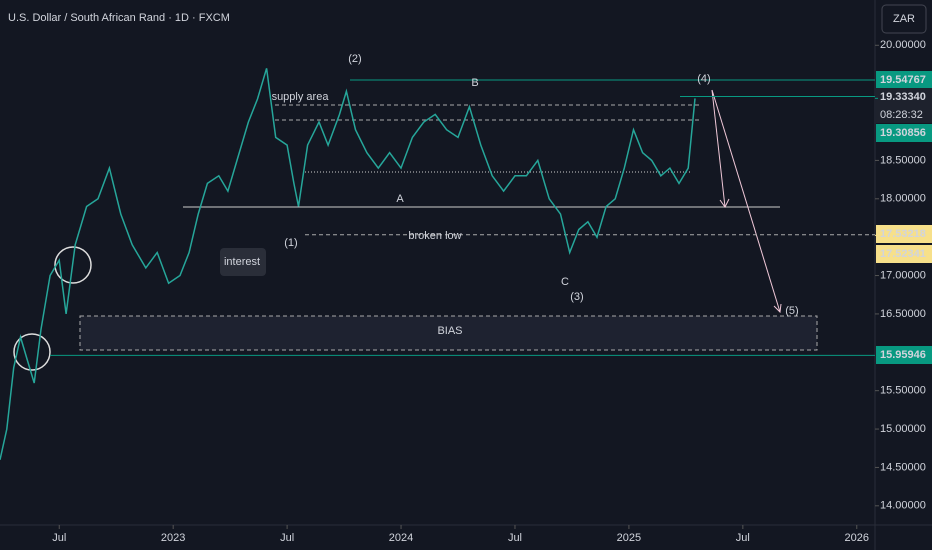 Image resolution: width=932 pixels, height=550 pixels. Describe the element at coordinates (173, 538) in the screenshot. I see `x-tick-label: 2023` at that location.